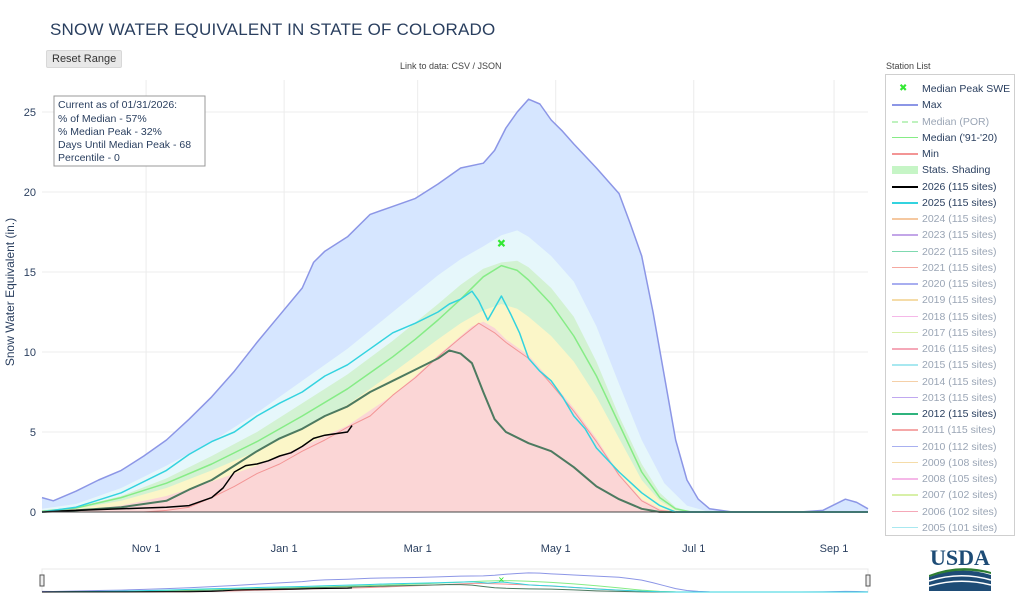 Image resolution: width=1023 pixels, height=597 pixels. I want to click on legend-item: Min, so click(952, 154).